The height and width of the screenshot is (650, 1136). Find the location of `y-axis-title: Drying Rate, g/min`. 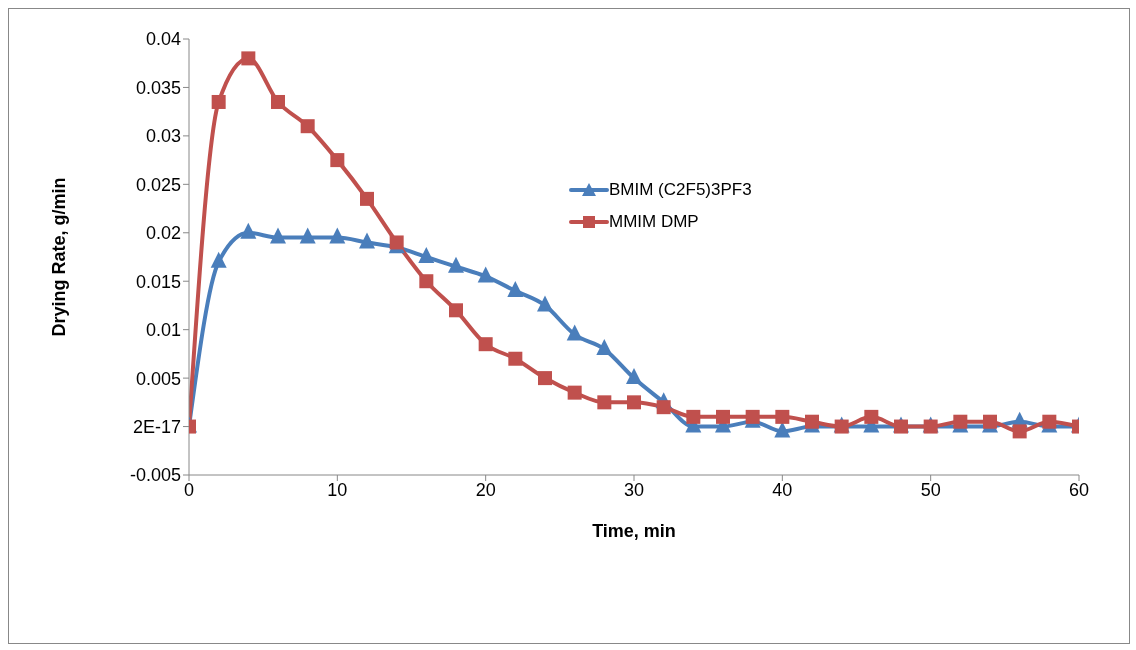

y-axis-title: Drying Rate, g/min is located at coordinates (59, 257).